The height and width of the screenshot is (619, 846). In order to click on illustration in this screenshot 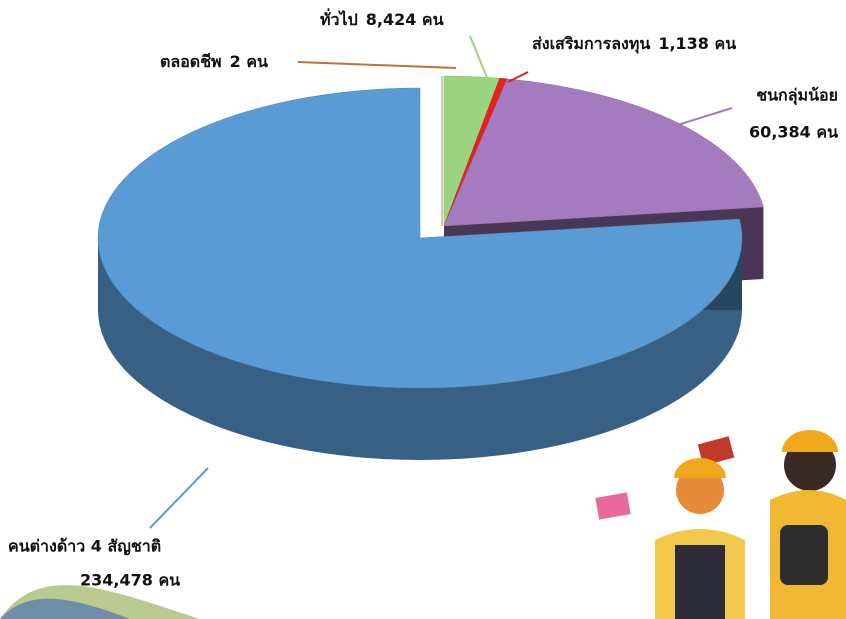, I will do `click(720, 524)`.